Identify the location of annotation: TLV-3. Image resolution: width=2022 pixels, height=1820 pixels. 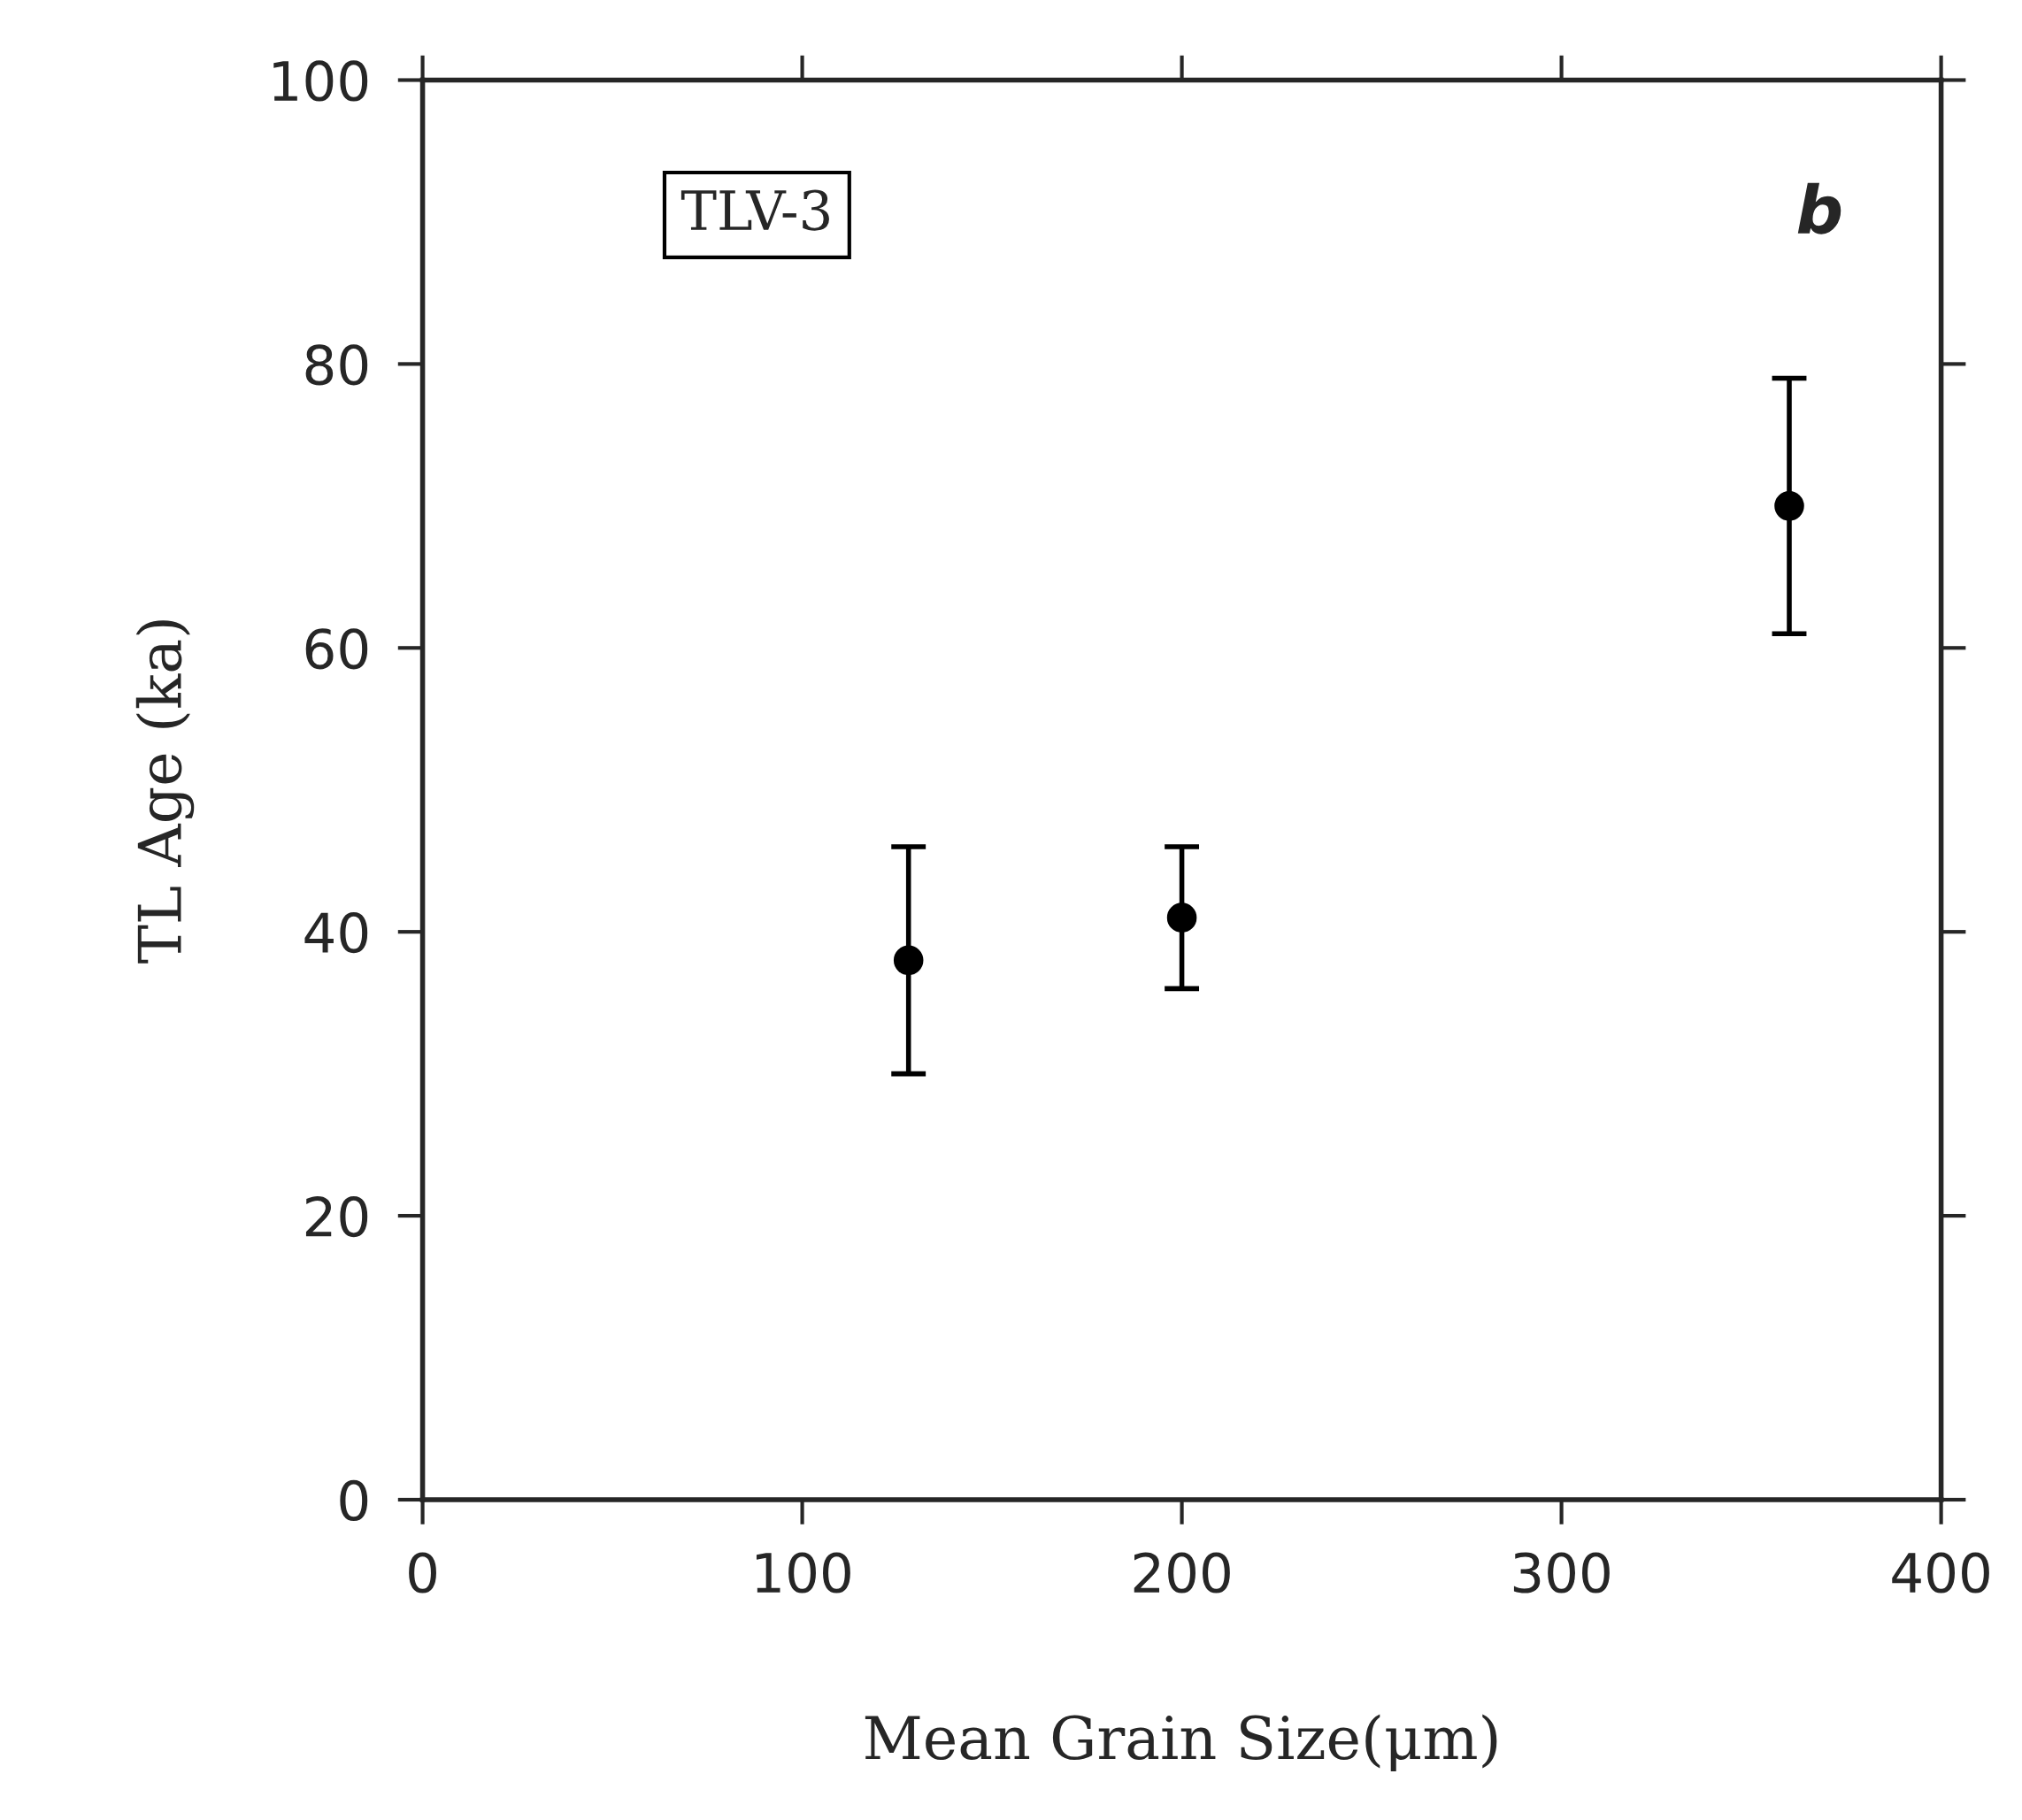
(754, 210).